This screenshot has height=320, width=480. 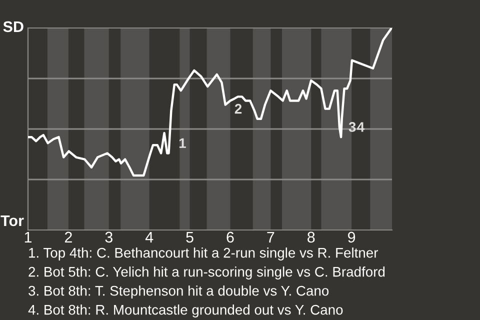 I want to click on annotation: 4, so click(x=360, y=127).